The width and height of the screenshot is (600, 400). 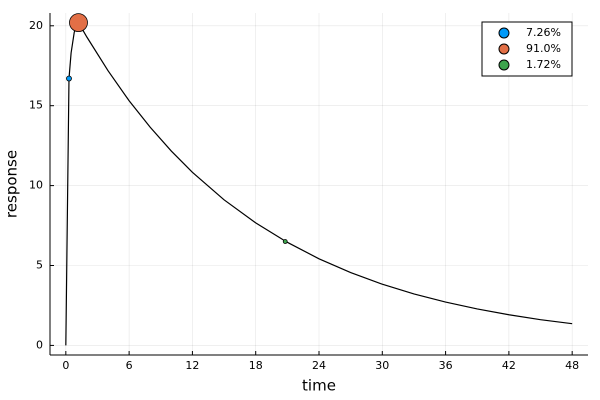 What do you see at coordinates (192, 365) in the screenshot?
I see `x-tick-label: 12` at bounding box center [192, 365].